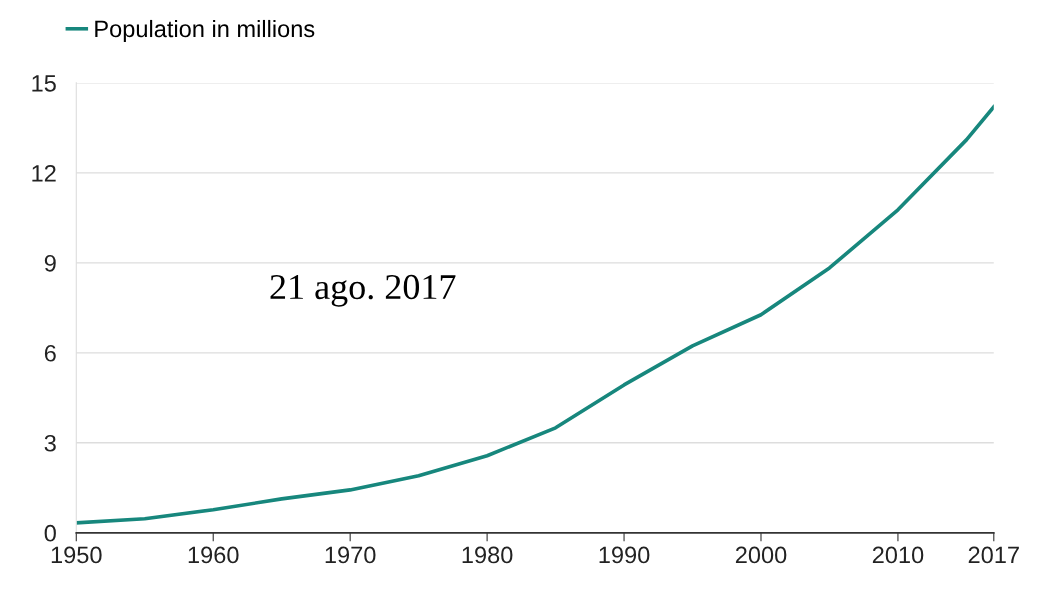 The width and height of the screenshot is (1045, 592). I want to click on x-tick-label: 1960, so click(213, 555).